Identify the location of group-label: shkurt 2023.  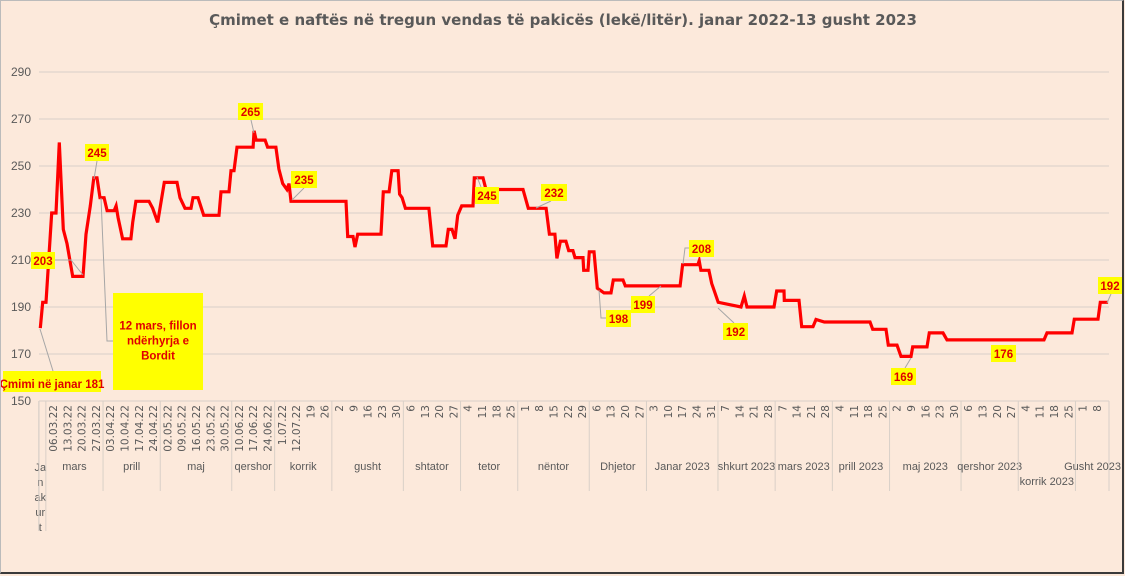
(746, 467).